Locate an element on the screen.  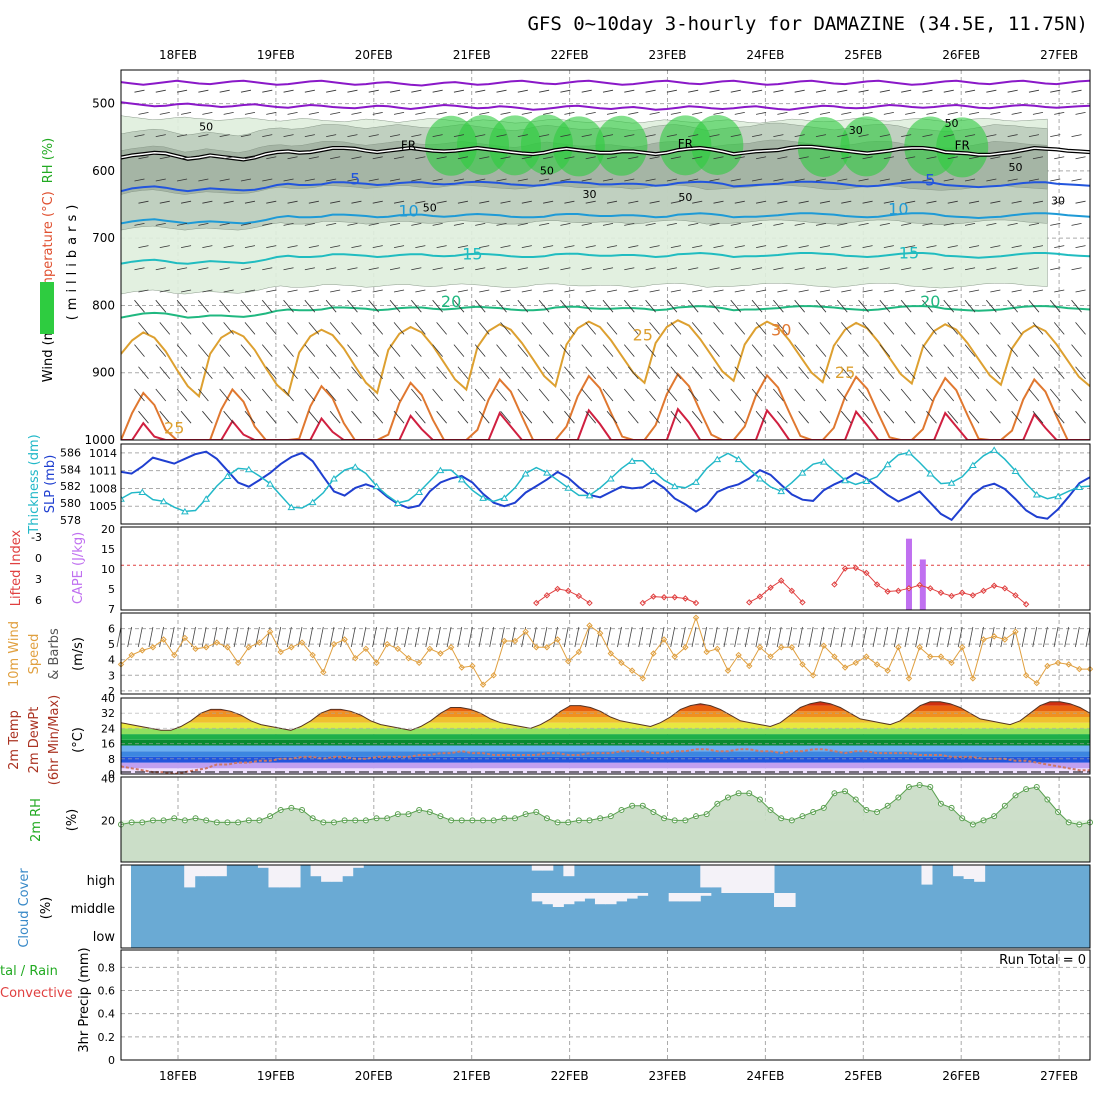
x-tick-label-bottom: 23FEB is located at coordinates (668, 1076).